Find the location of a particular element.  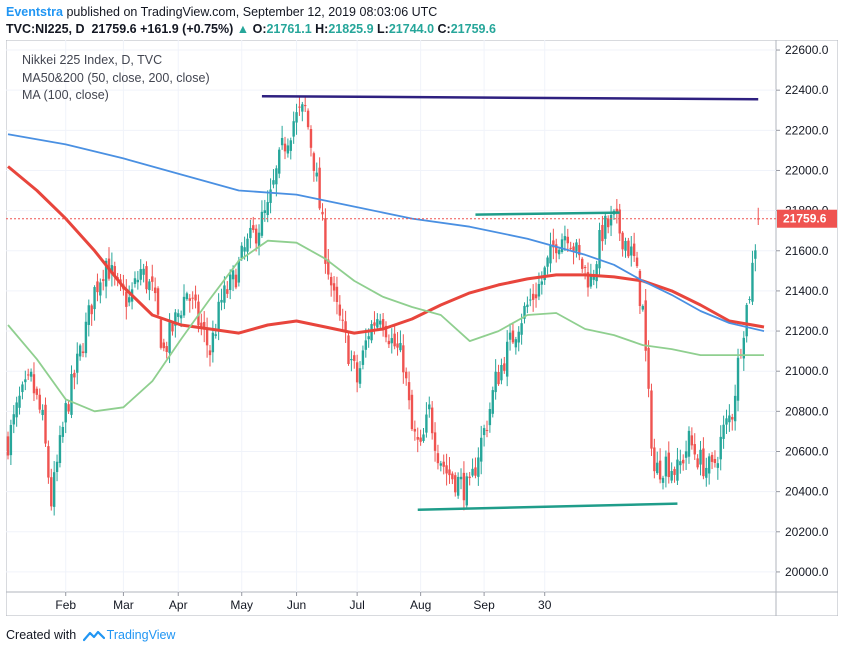

current-price-label: 21759.6 is located at coordinates (805, 219).